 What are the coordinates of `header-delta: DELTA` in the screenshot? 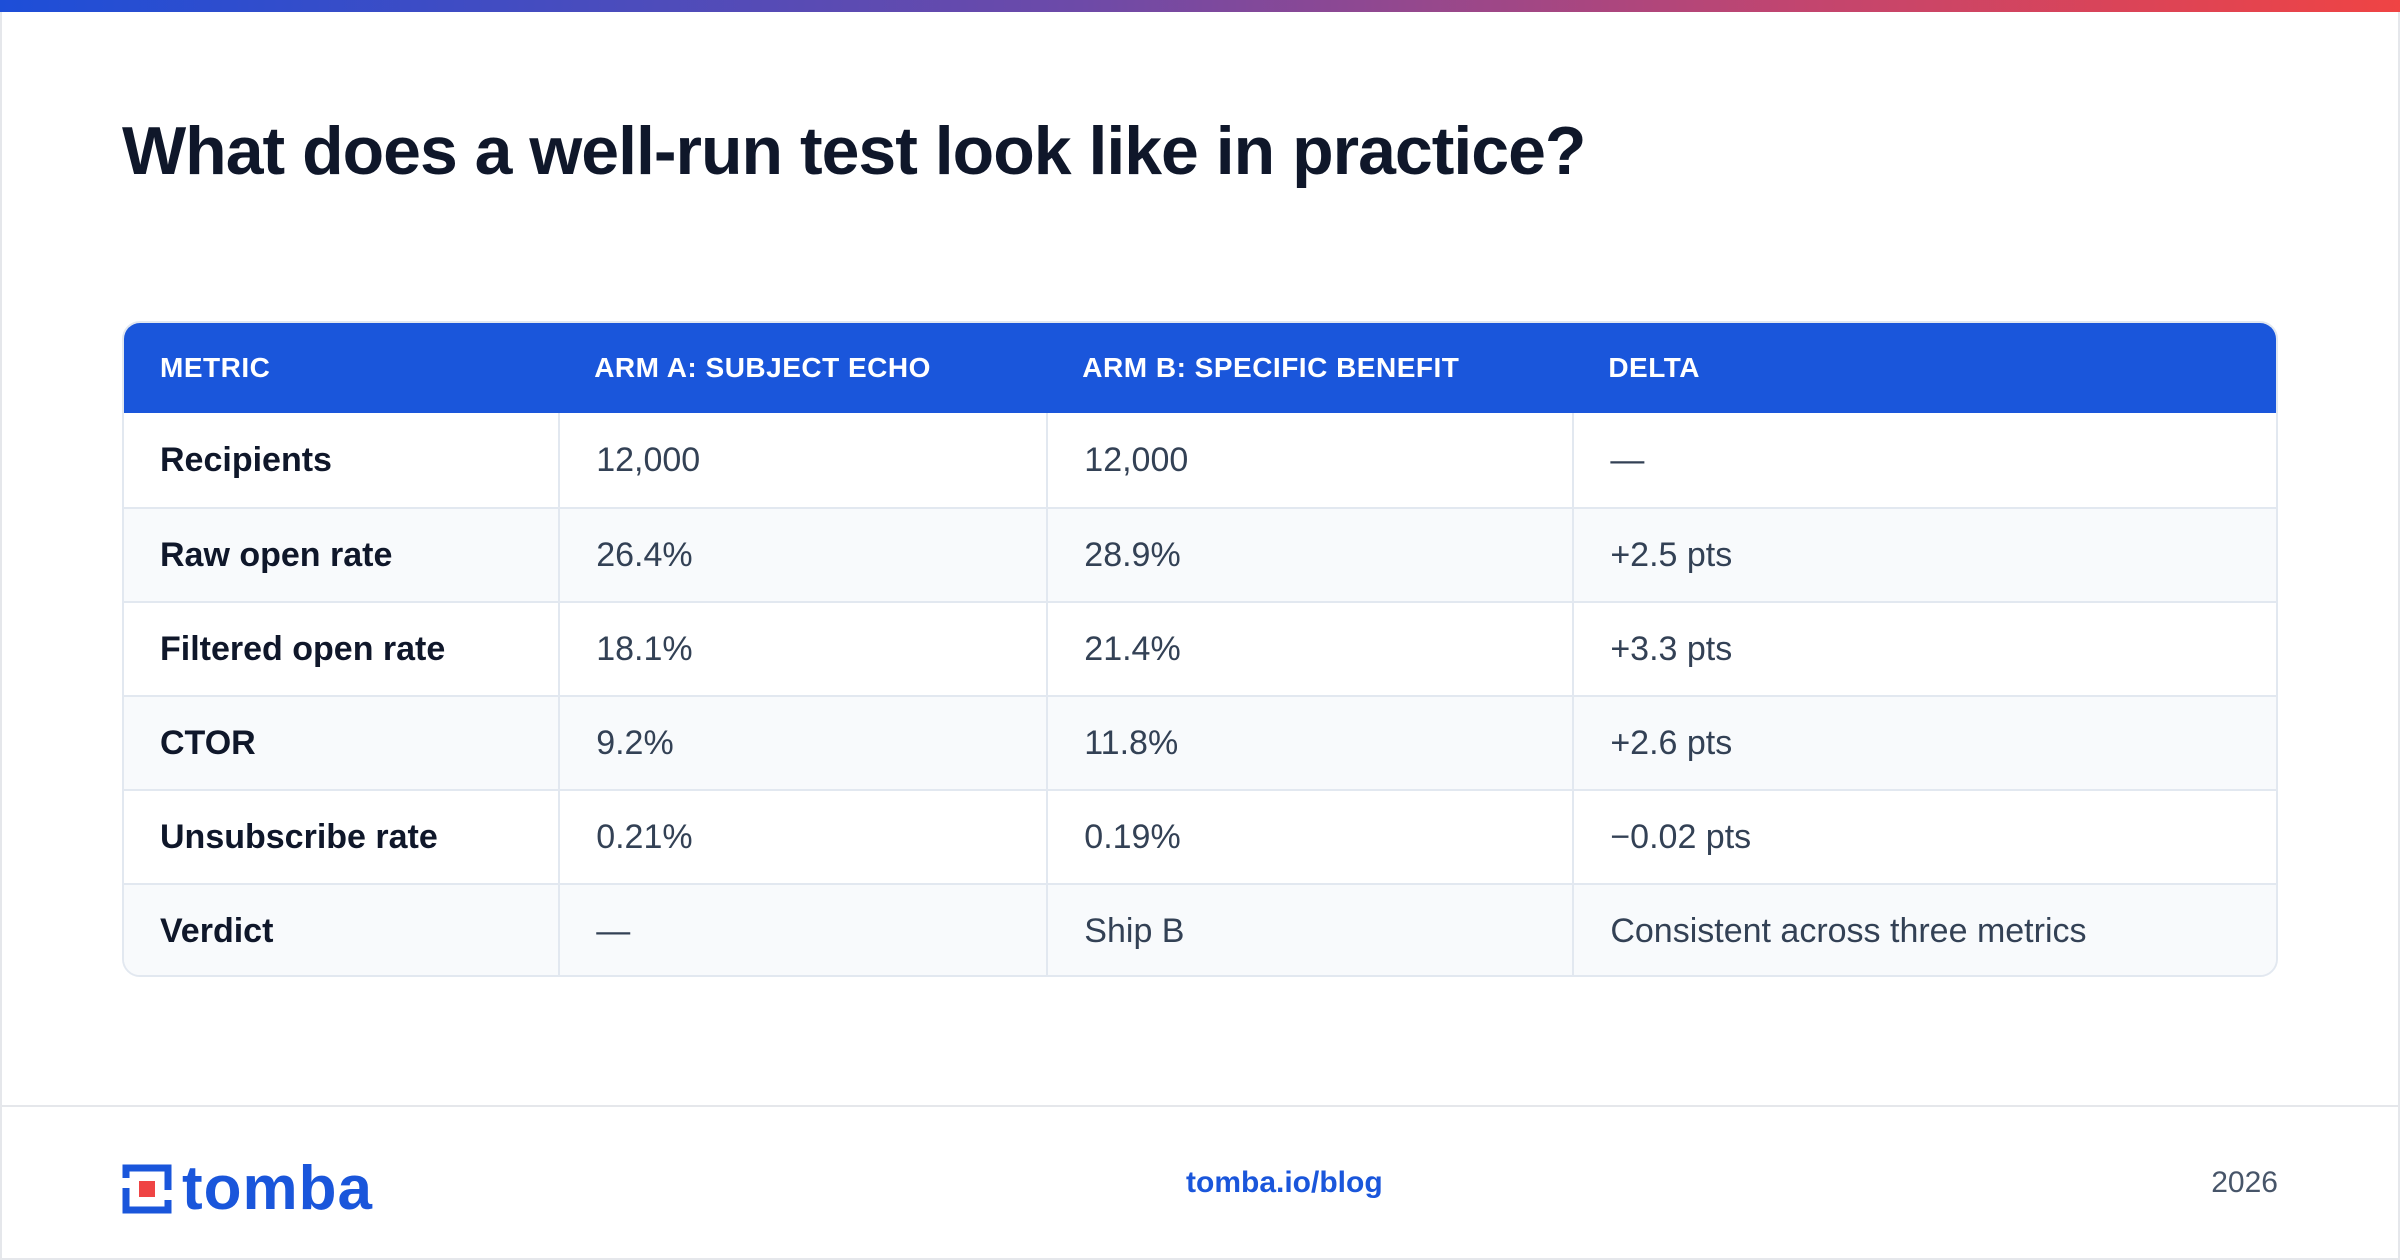 It's located at (1654, 367).